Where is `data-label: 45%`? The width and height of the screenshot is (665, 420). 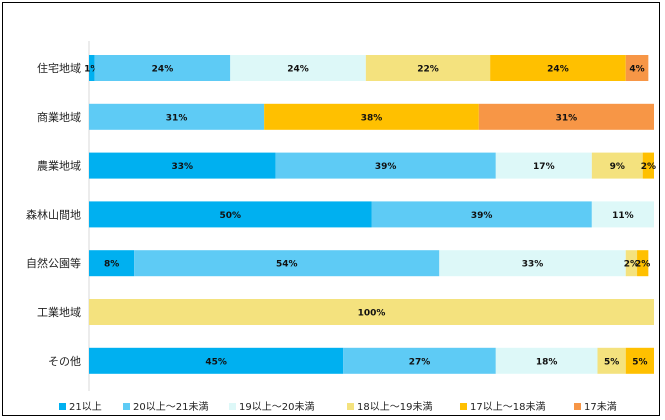
data-label: 45% is located at coordinates (216, 362).